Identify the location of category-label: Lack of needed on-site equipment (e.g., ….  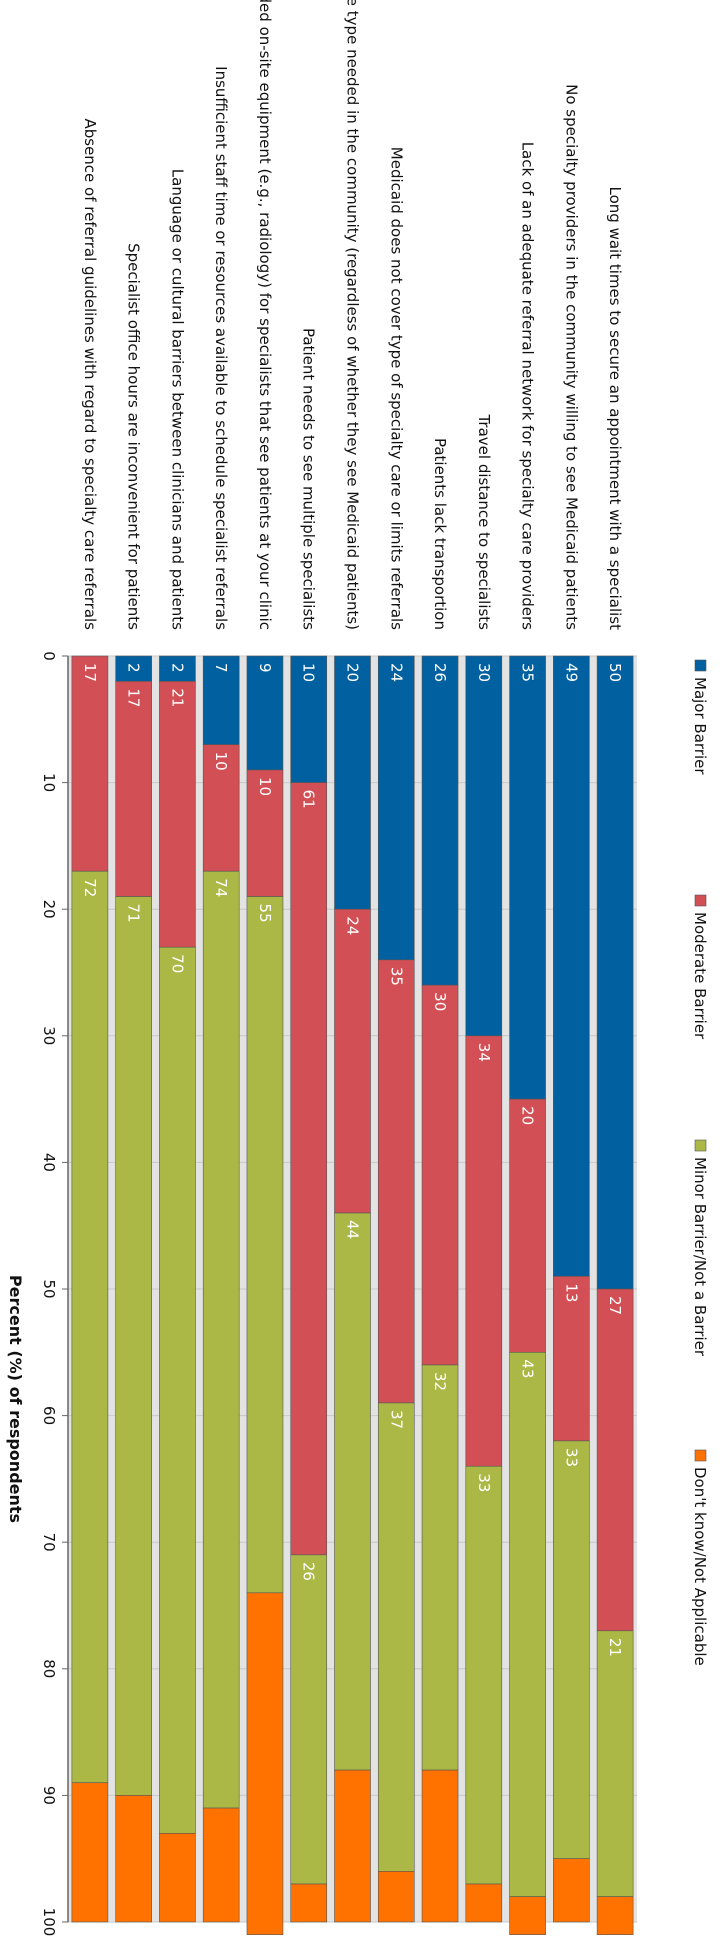
(265, 315).